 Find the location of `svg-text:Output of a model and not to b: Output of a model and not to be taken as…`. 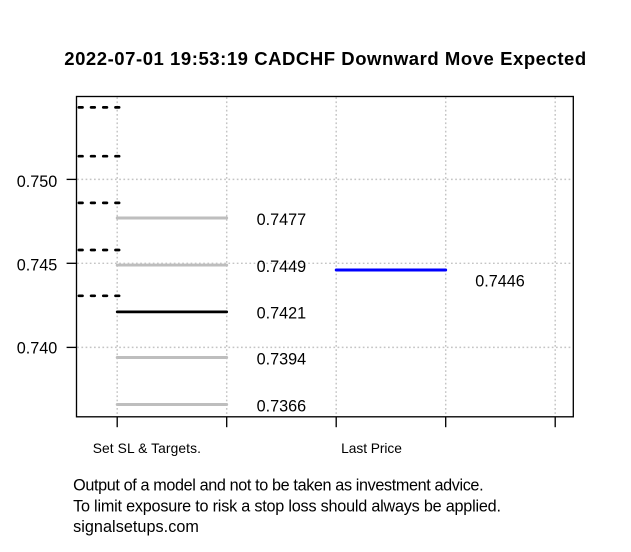

svg-text:Output of a model and not to b: Output of a model and not to be taken as… is located at coordinates (278, 486).